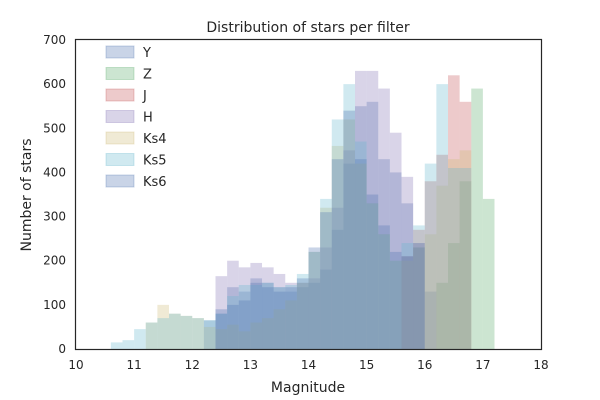 The image size is (600, 400). Describe the element at coordinates (54, 194) in the screenshot. I see `y-axis-ticks: 0 100 200 300 400 500 600 700` at that location.